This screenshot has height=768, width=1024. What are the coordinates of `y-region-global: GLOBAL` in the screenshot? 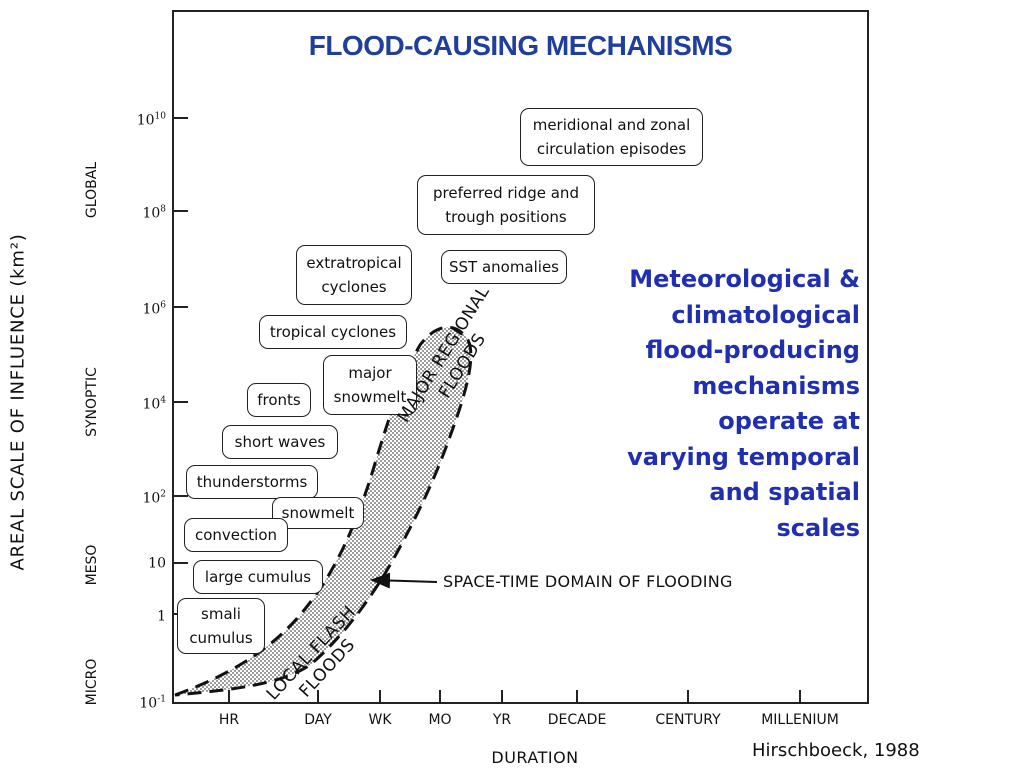 It's located at (92, 190).